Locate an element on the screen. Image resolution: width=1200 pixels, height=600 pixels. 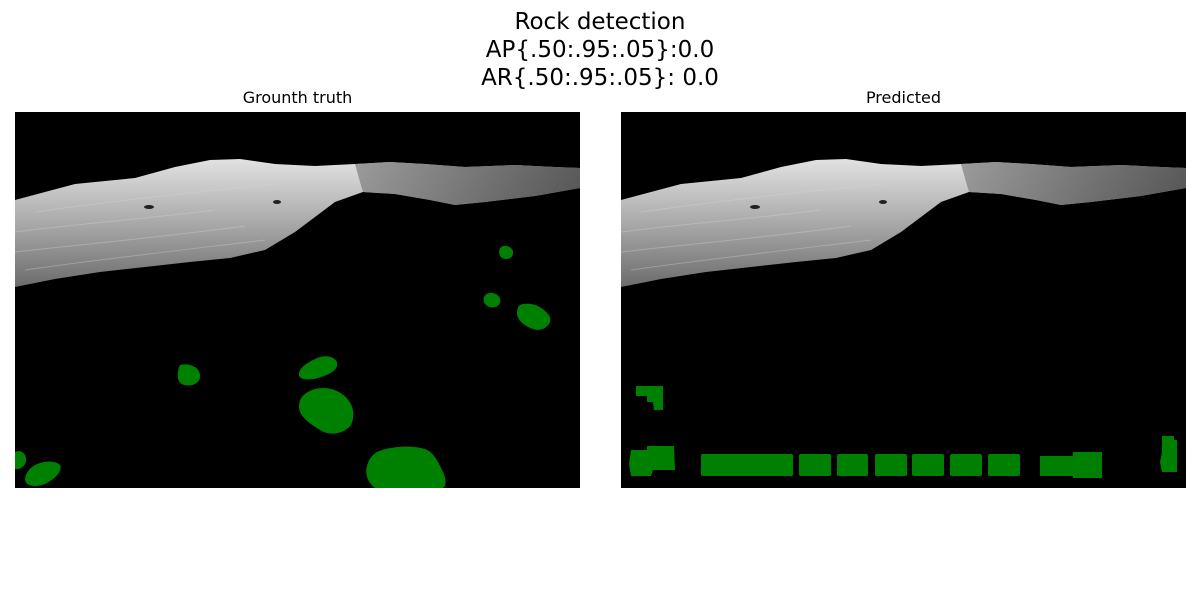
ap-metric: AP{.50:.95:.05}:0.0 is located at coordinates (600, 50).